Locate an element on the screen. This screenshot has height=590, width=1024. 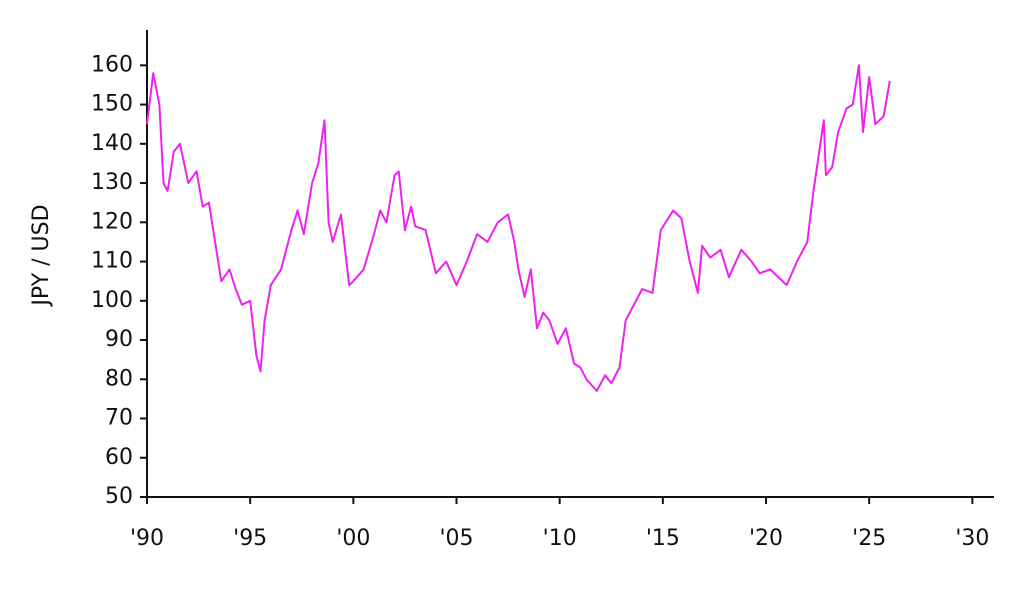
y-tick-label: 130 is located at coordinates (112, 182).